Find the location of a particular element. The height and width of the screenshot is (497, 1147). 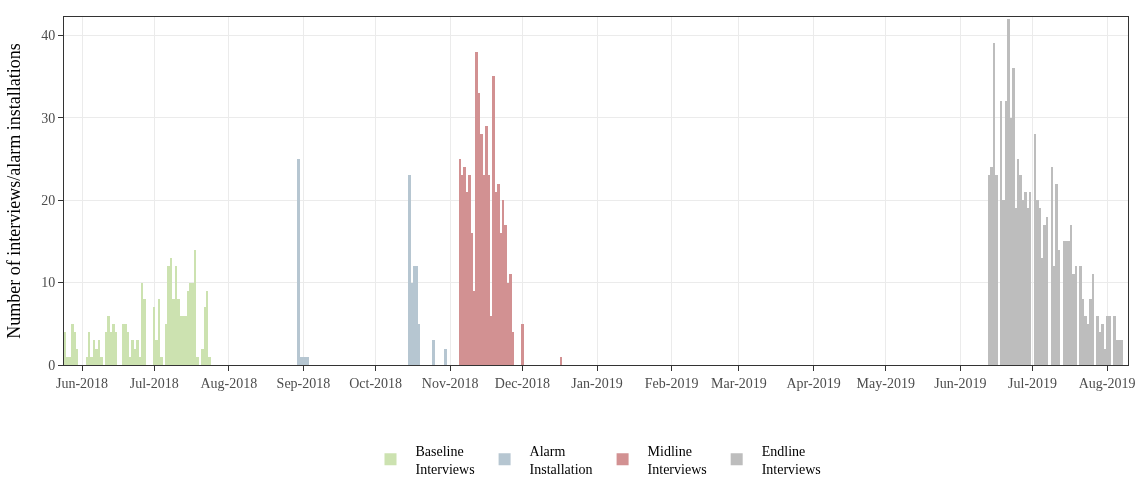

y-axis-title: Number of interviews/alarm installations is located at coordinates (14, 191).